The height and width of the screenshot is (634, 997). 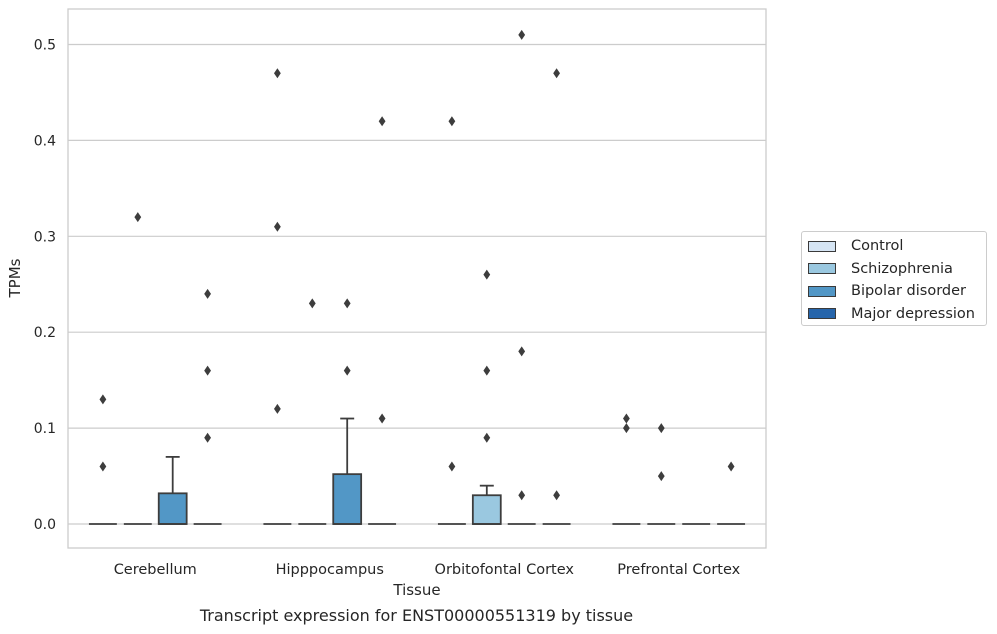 What do you see at coordinates (505, 570) in the screenshot?
I see `x-tick-label: Orbitofontal Cortex` at bounding box center [505, 570].